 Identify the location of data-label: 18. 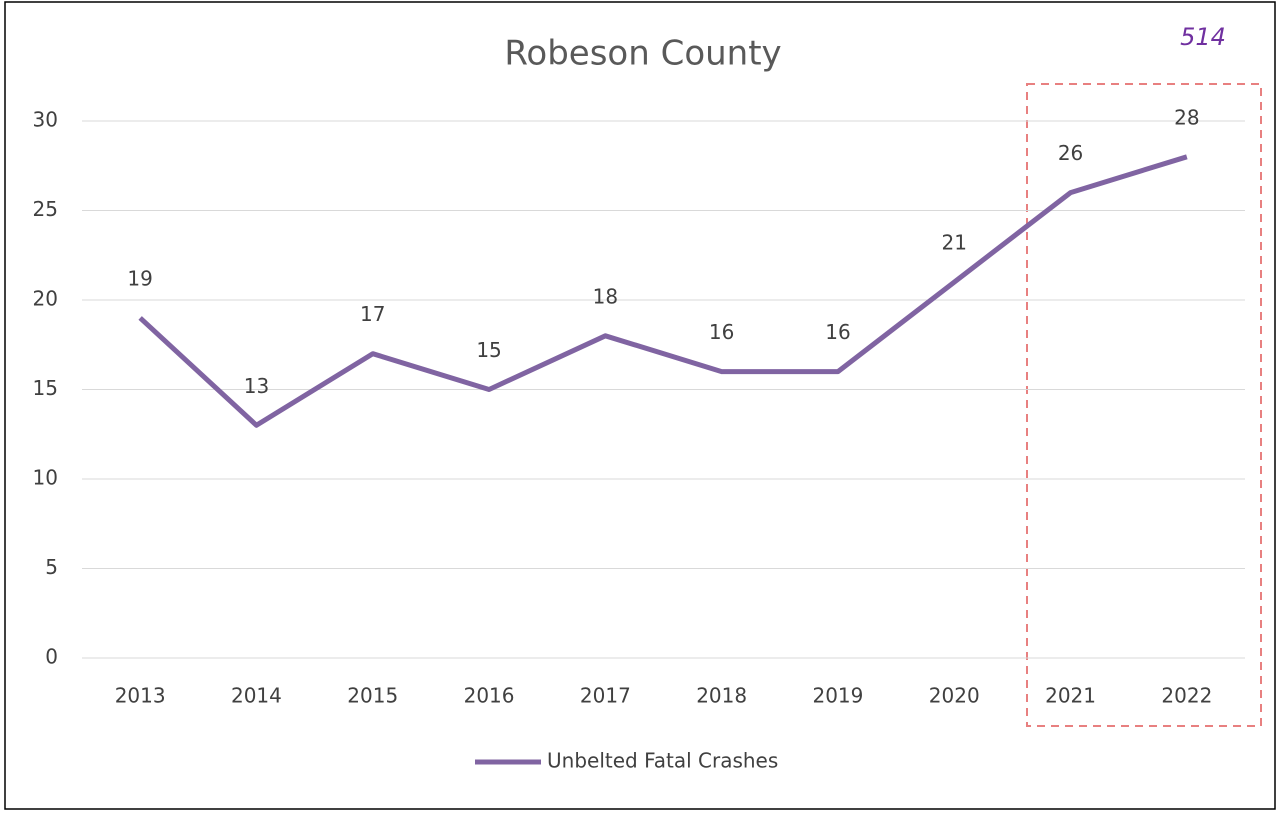
(605, 296).